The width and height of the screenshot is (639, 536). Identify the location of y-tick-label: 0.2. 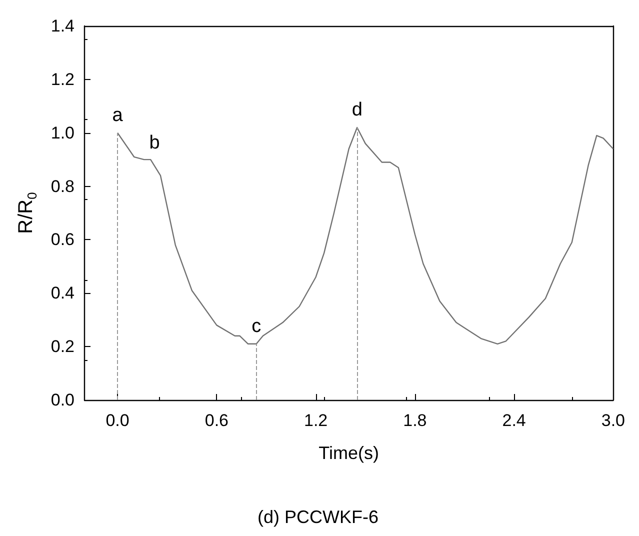
(62, 346).